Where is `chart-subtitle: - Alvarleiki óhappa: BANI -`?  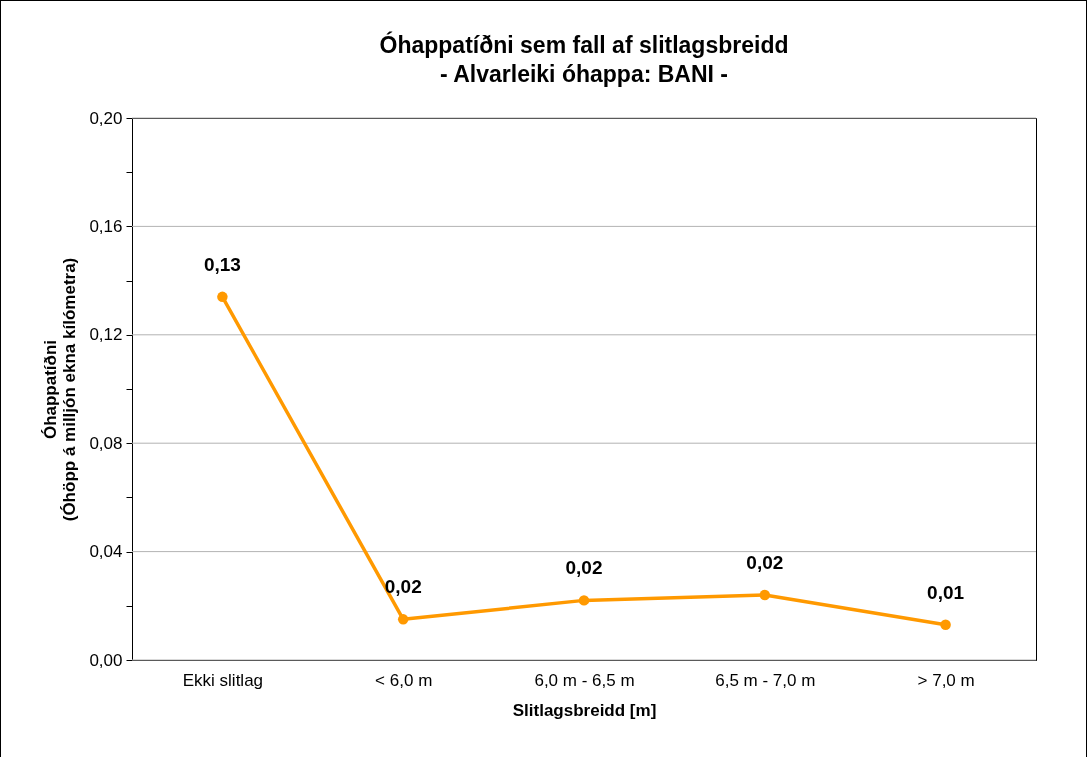 chart-subtitle: - Alvarleiki óhappa: BANI - is located at coordinates (584, 74).